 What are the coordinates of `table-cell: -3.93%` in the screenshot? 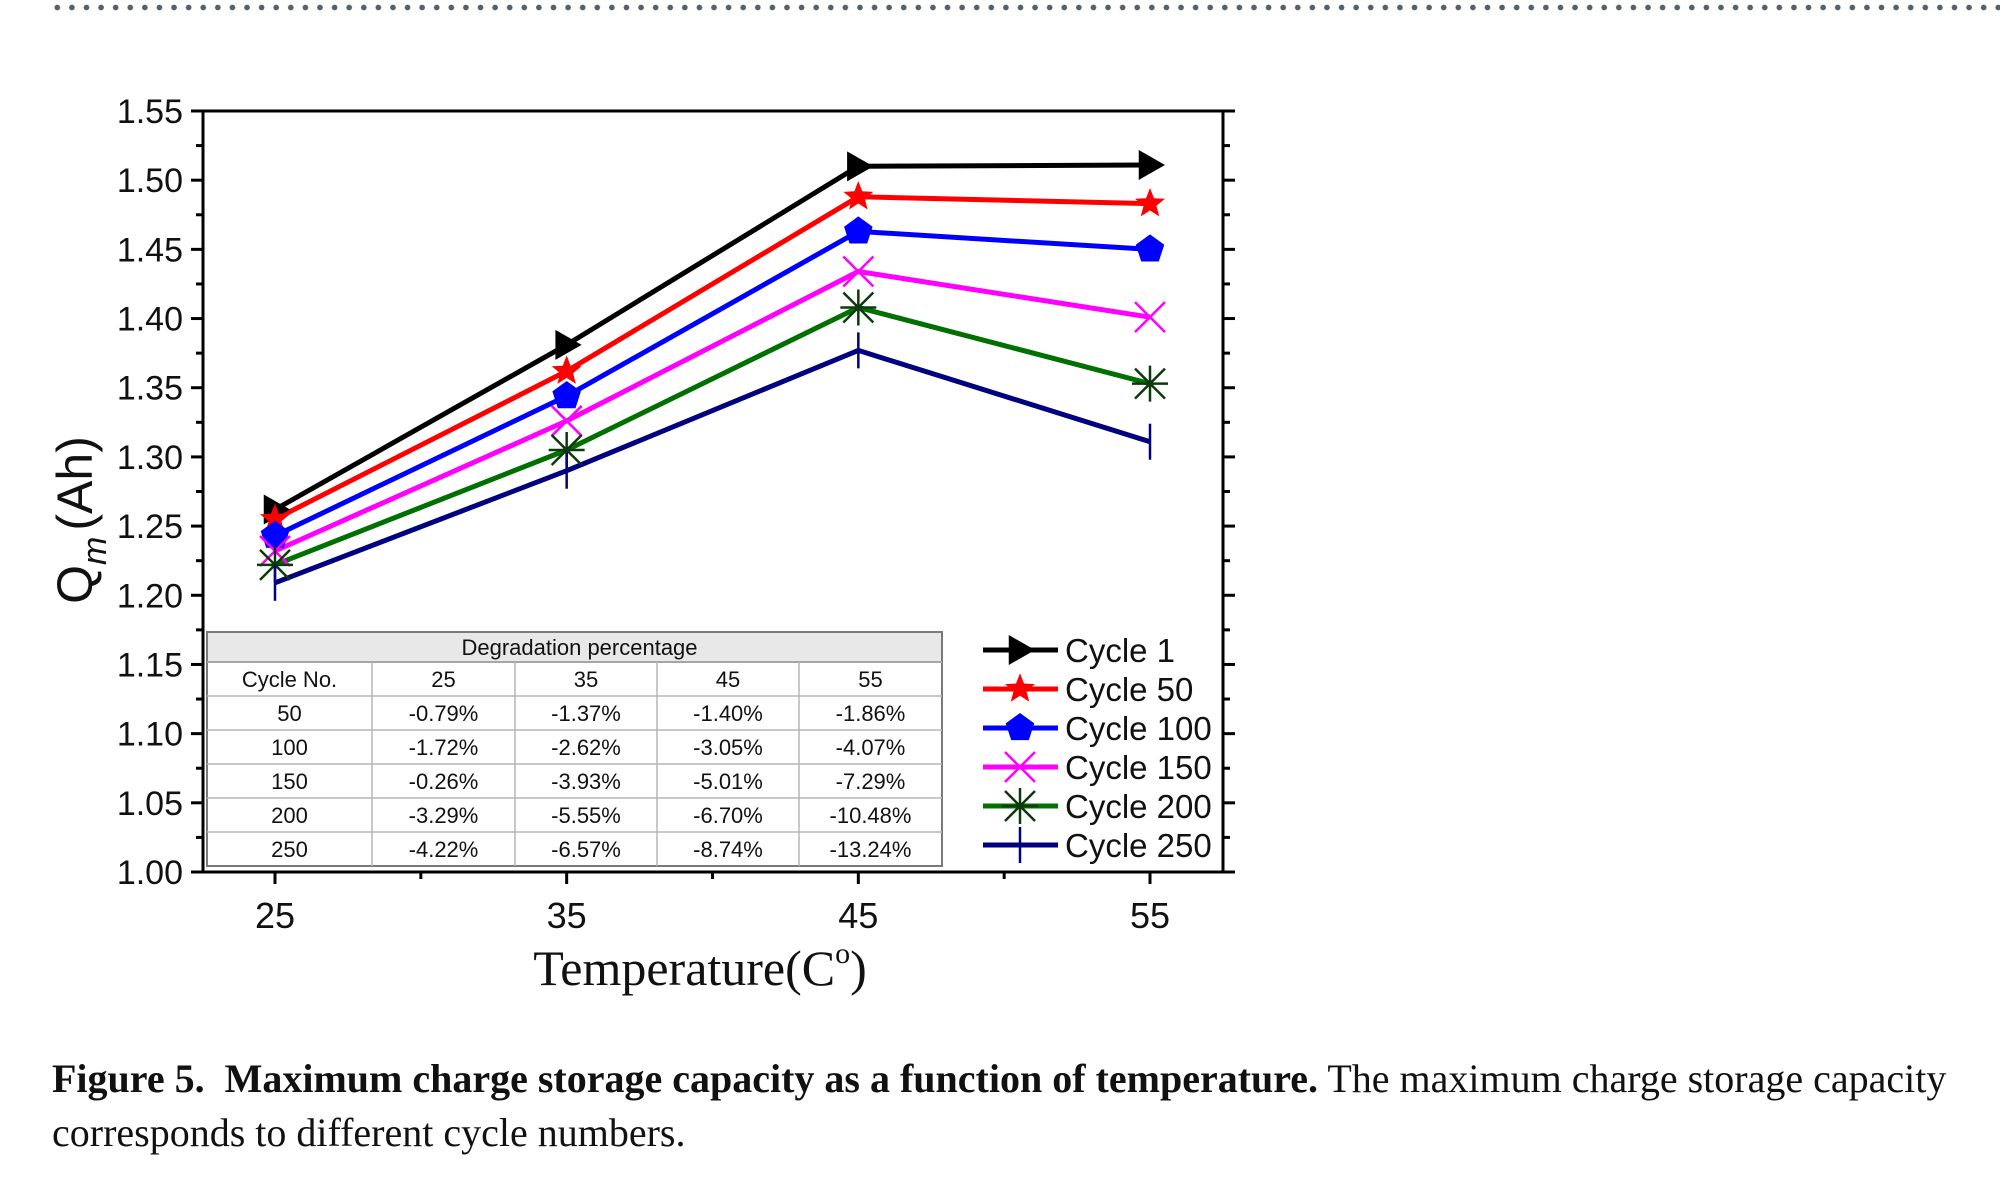 It's located at (586, 781).